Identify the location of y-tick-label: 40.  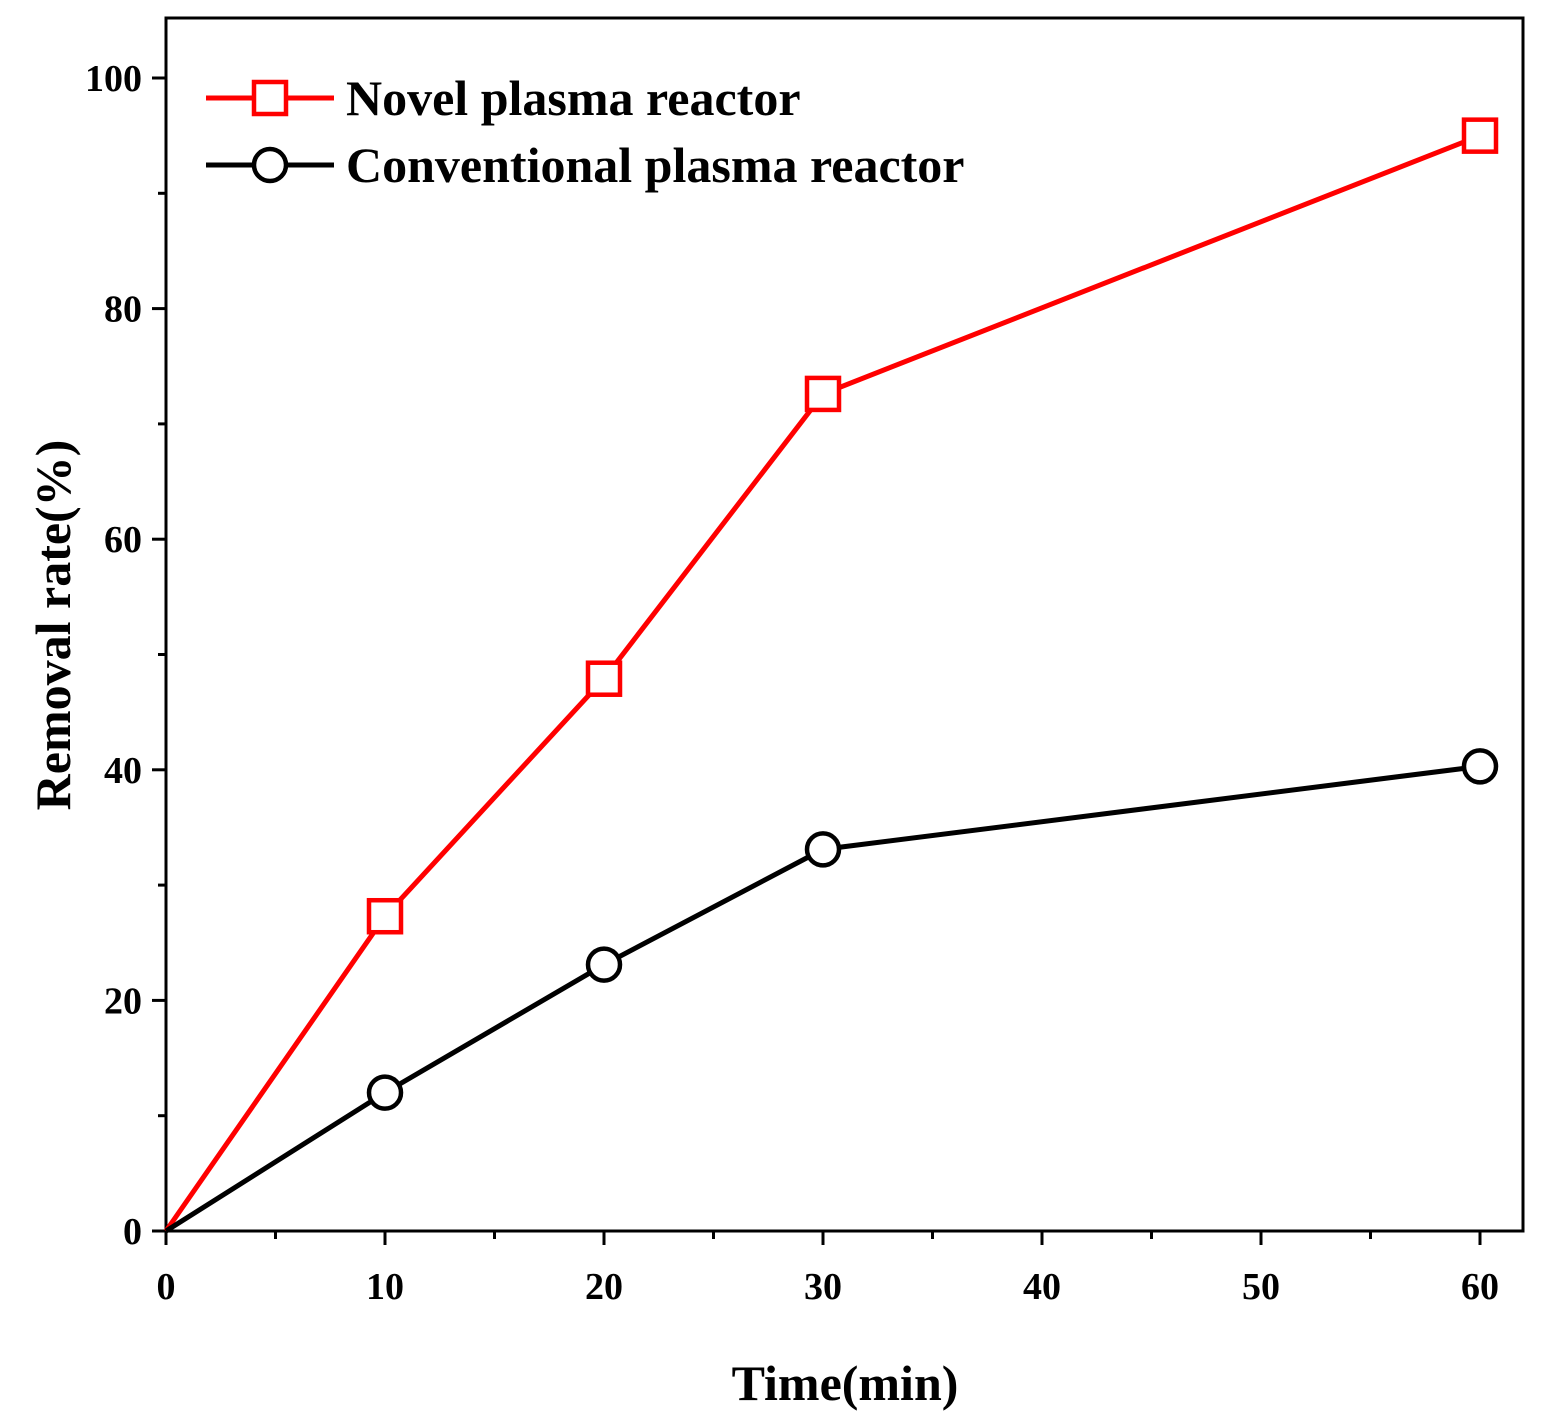
(123, 771).